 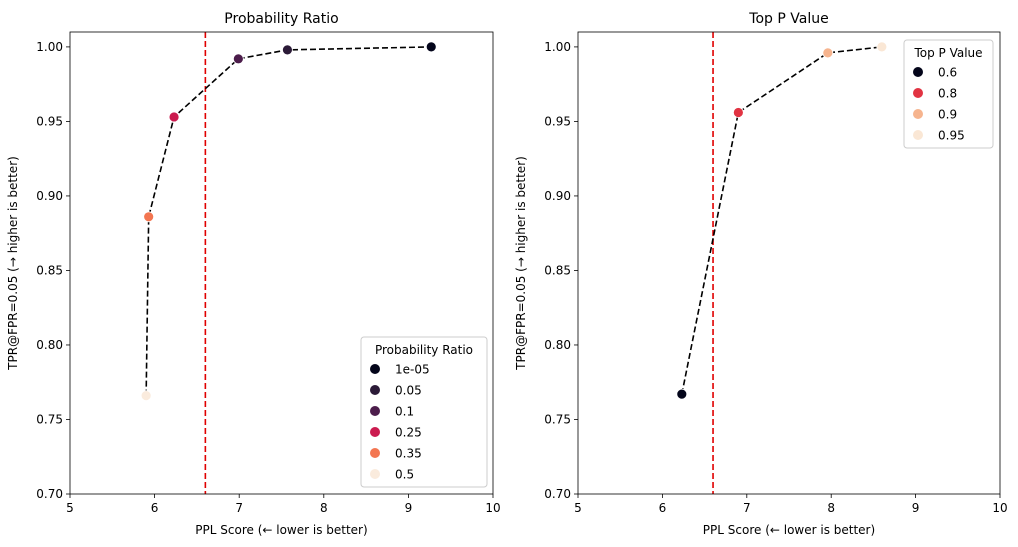 I want to click on legend: Top P Value 0.6 0.8 0.9 0.95, so click(x=948, y=94).